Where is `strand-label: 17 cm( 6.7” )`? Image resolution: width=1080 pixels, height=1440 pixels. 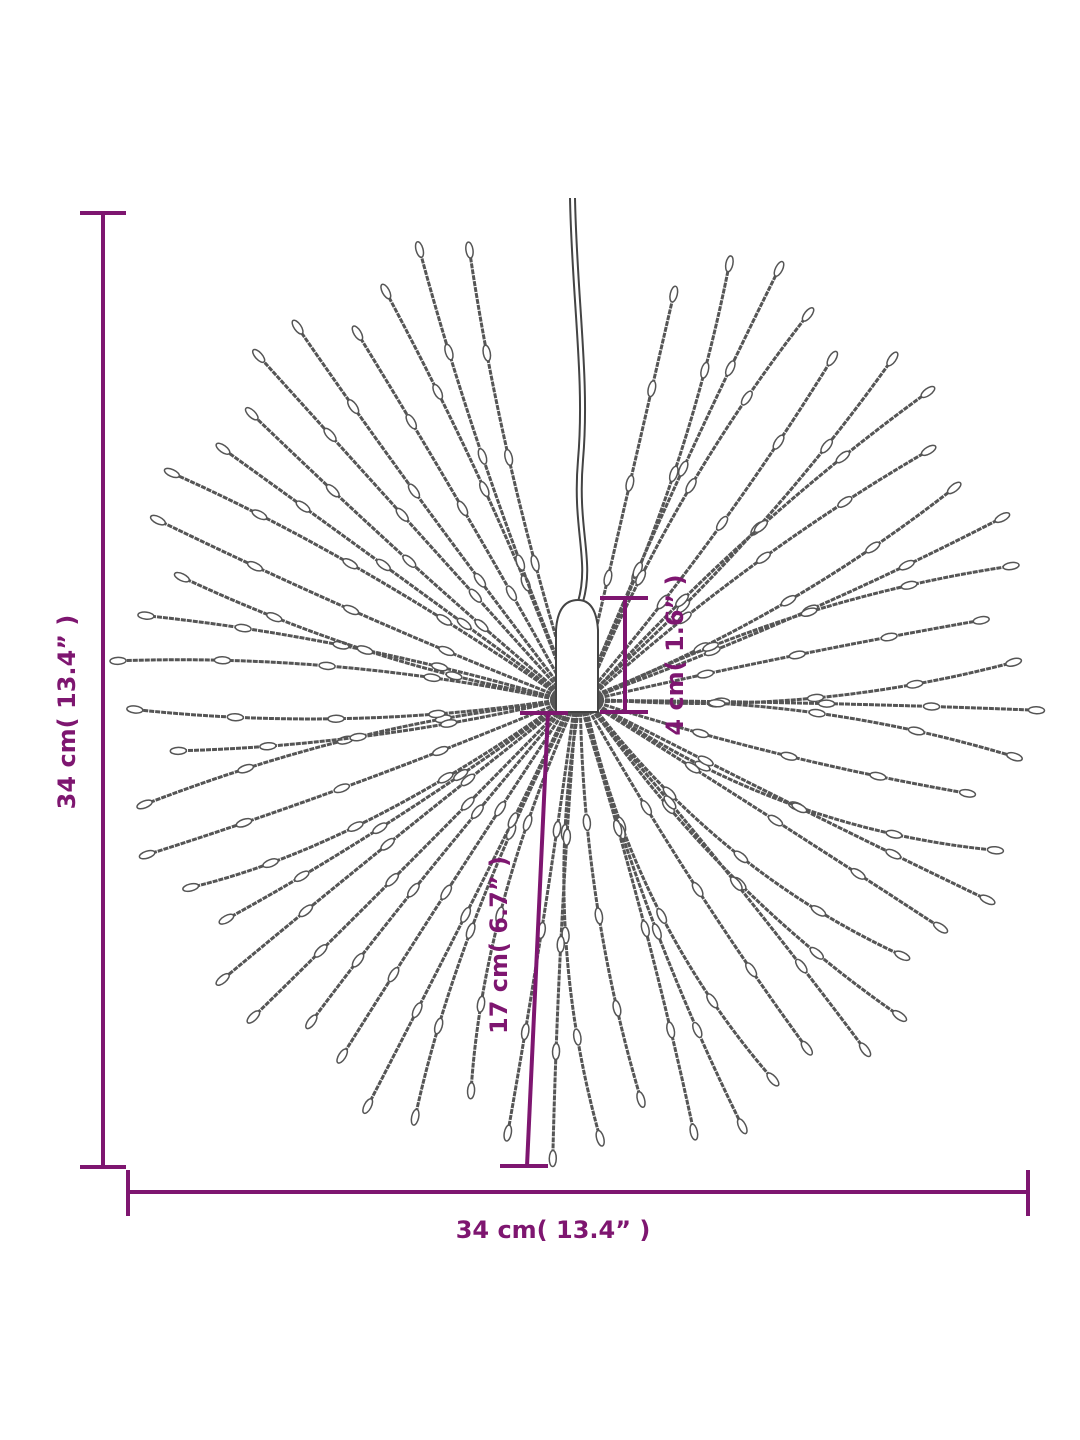
strand-label: 17 cm( 6.7” ) is located at coordinates (499, 945).